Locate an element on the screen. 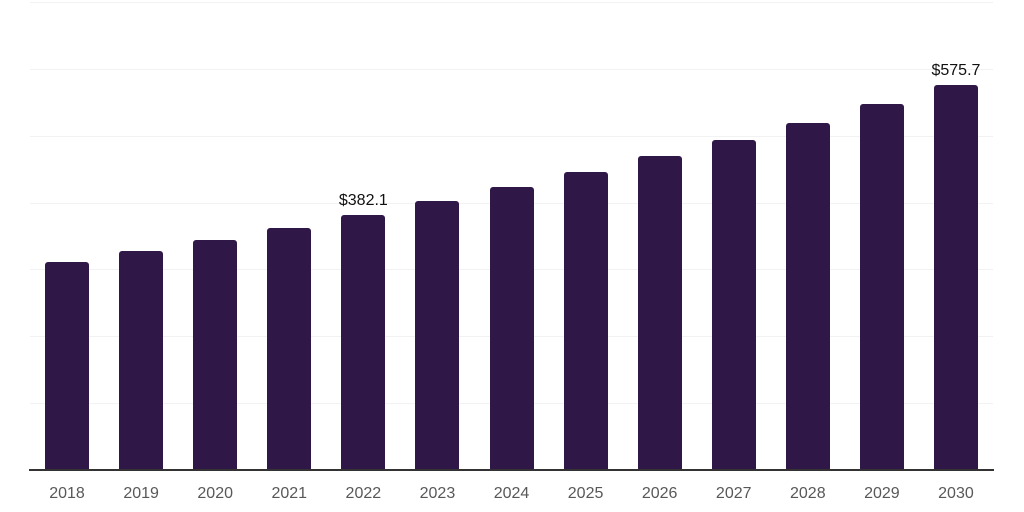 The image size is (1024, 512). bar-2024 is located at coordinates (511, 328).